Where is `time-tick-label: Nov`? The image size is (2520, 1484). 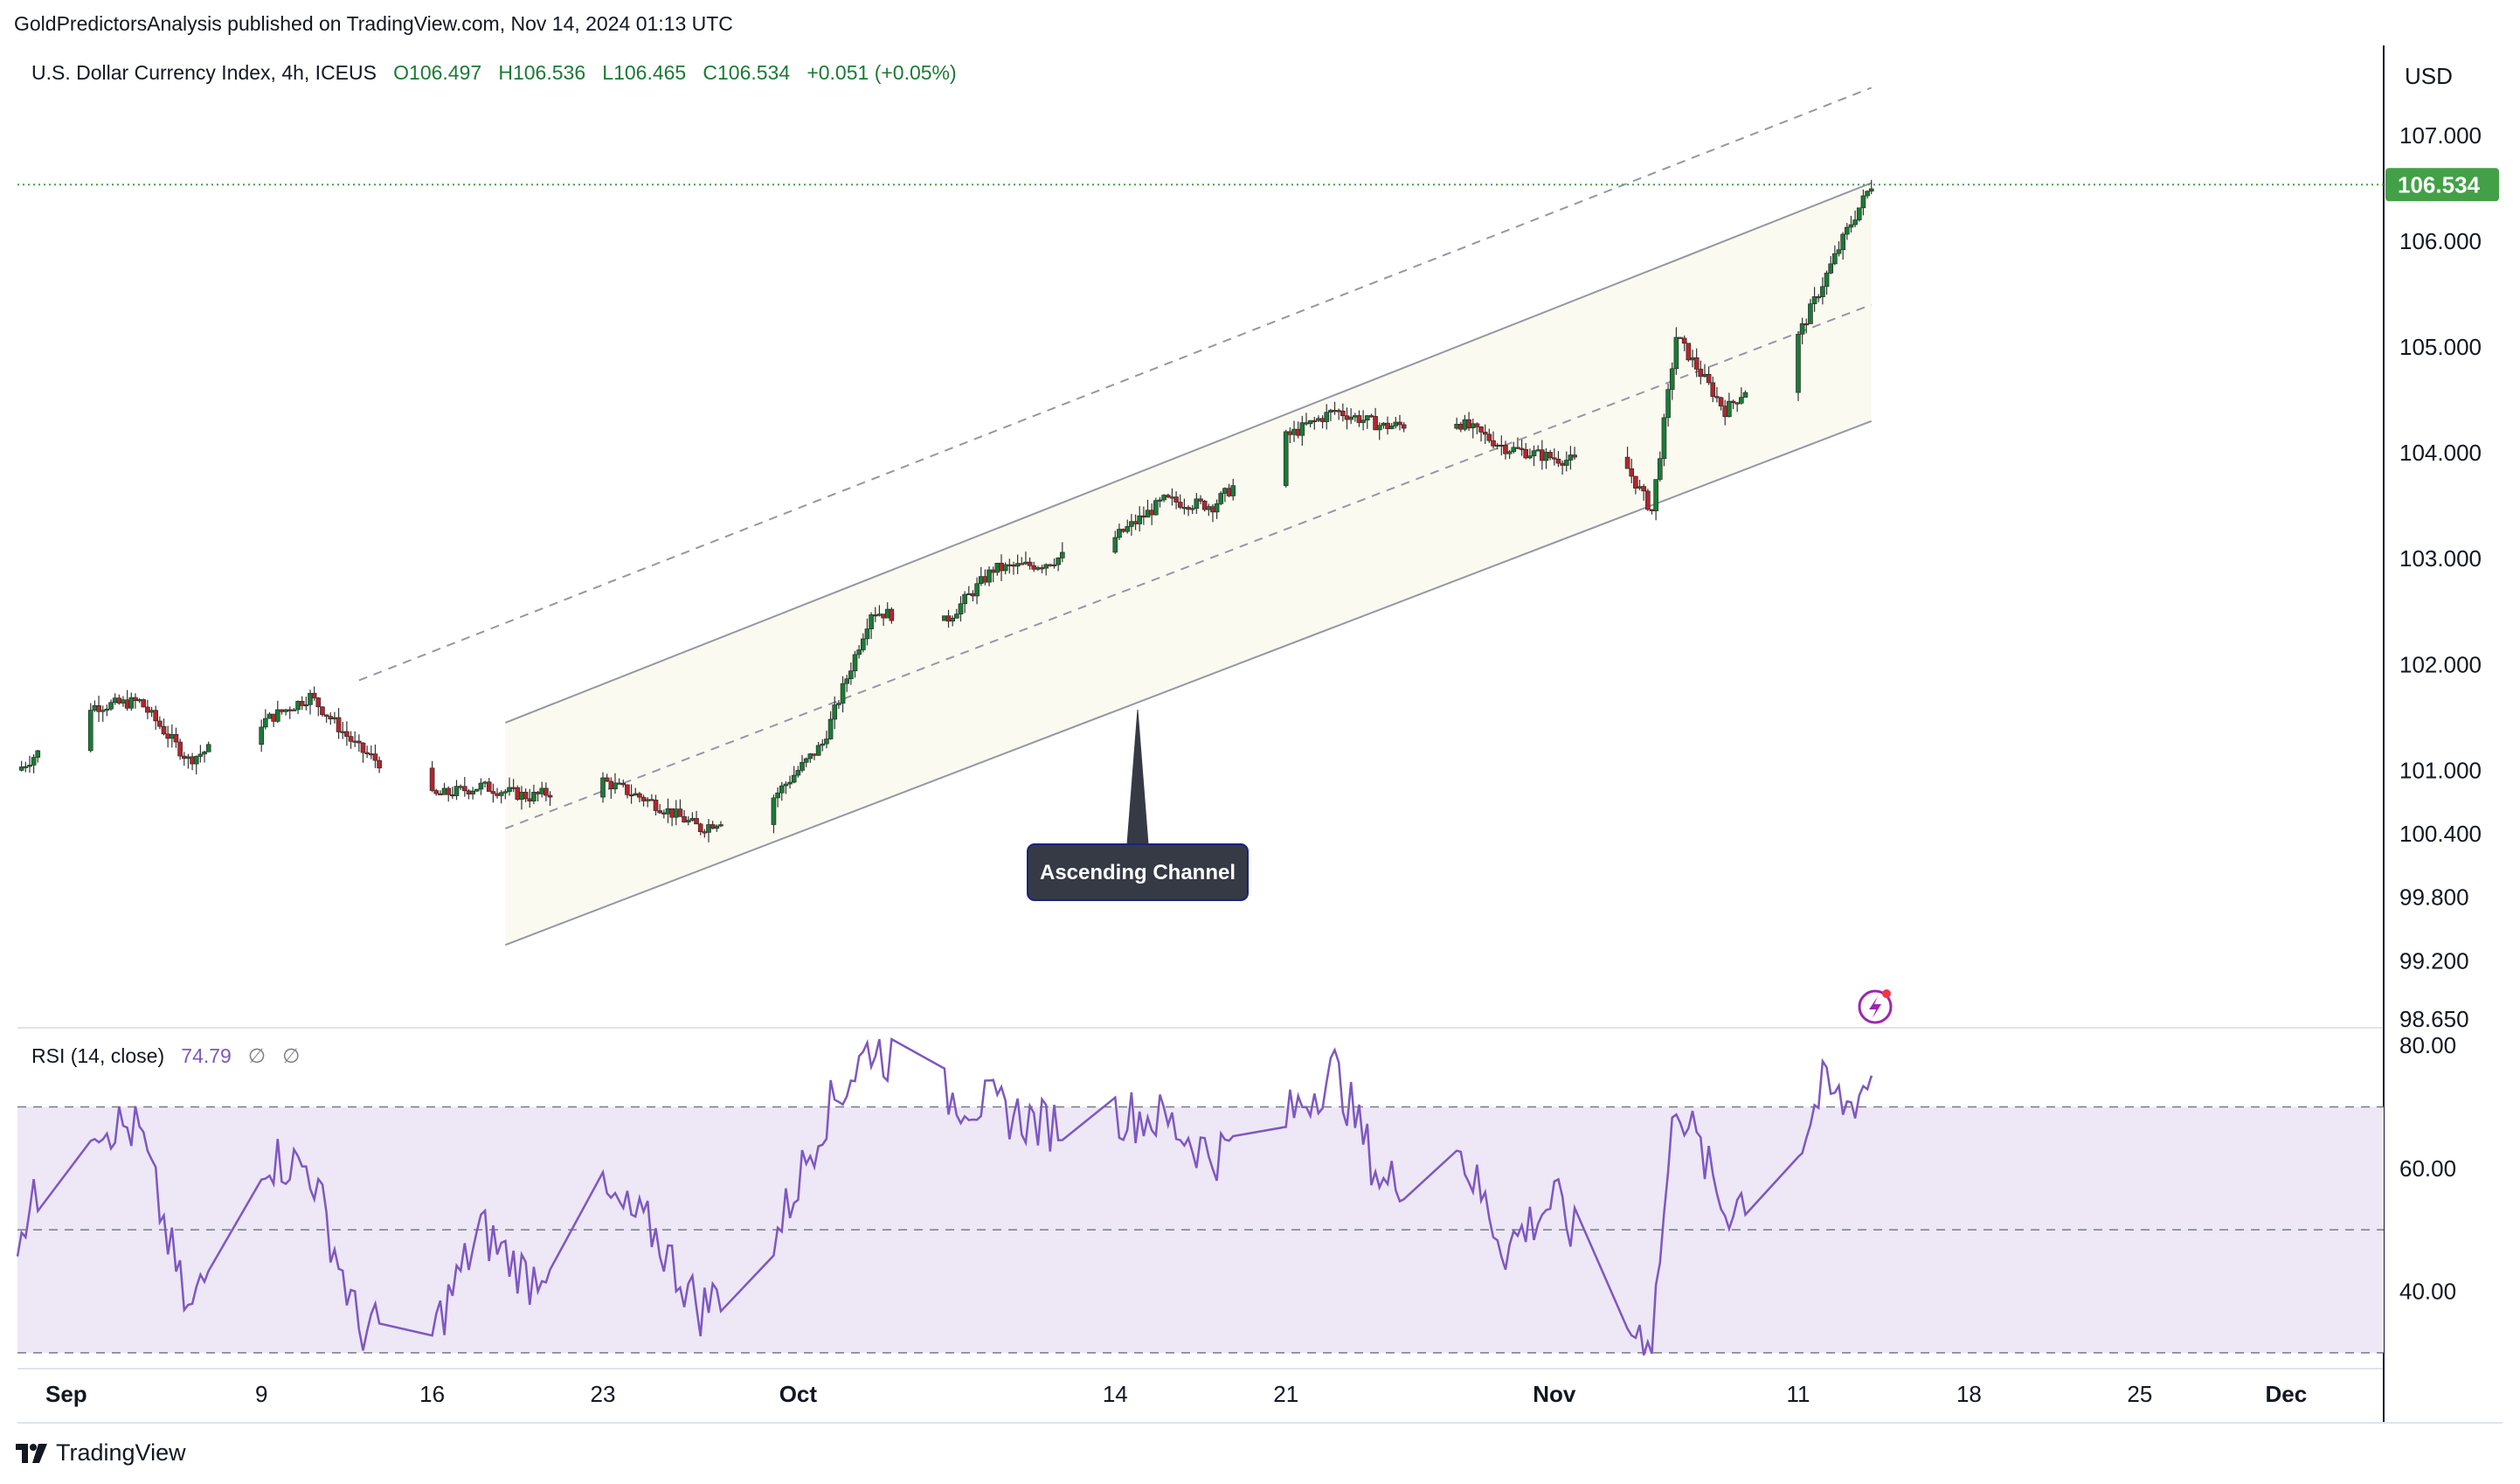
time-tick-label: Nov is located at coordinates (1554, 1394).